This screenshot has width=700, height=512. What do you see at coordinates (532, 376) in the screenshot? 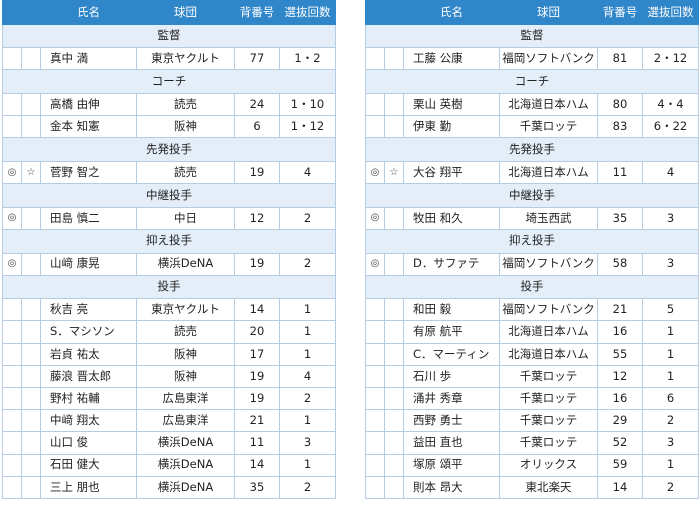
I see `table-row: 石川 歩千葉ロッテ 12 1` at bounding box center [532, 376].